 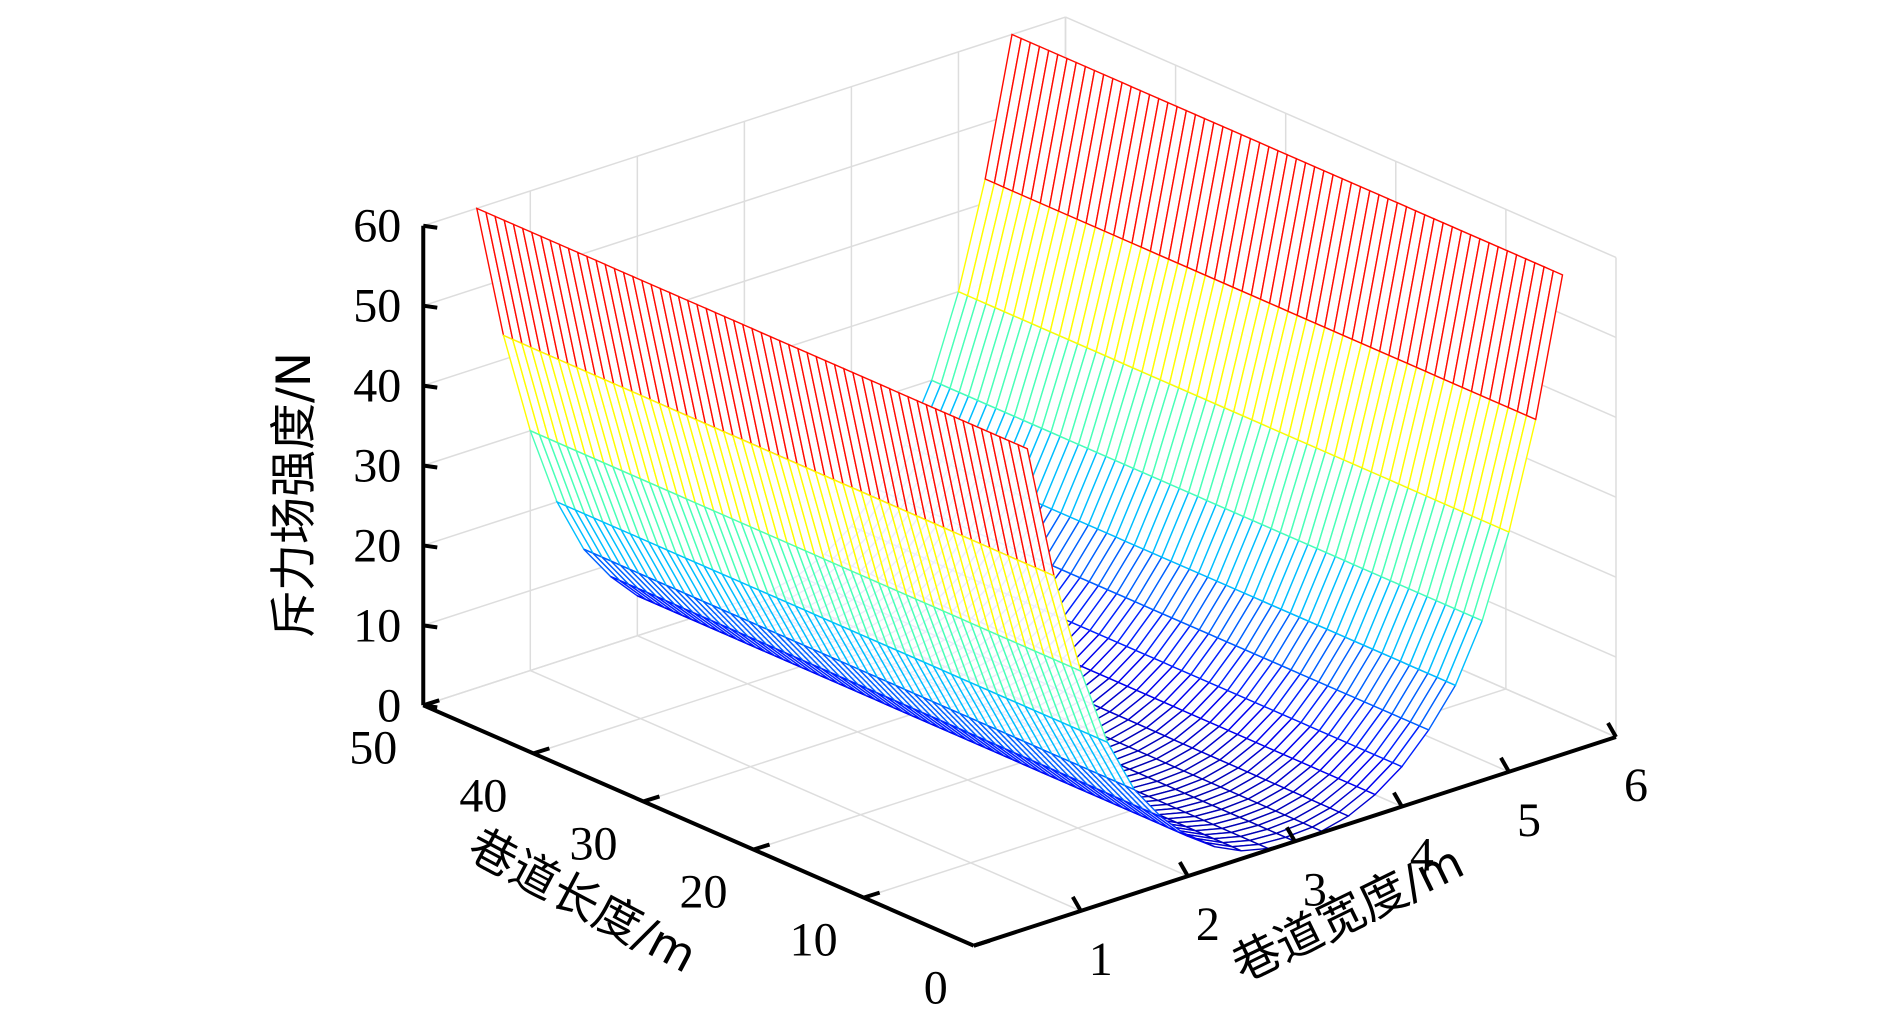 What do you see at coordinates (1315, 889) in the screenshot?
I see `x-tick-label: 3` at bounding box center [1315, 889].